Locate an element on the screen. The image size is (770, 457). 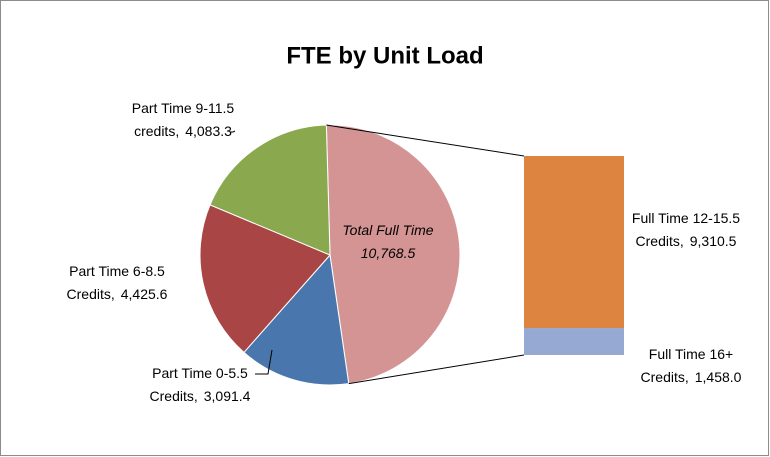
data-label: Part Time 9-11.5 credits, 4,083.3 is located at coordinates (183, 120).